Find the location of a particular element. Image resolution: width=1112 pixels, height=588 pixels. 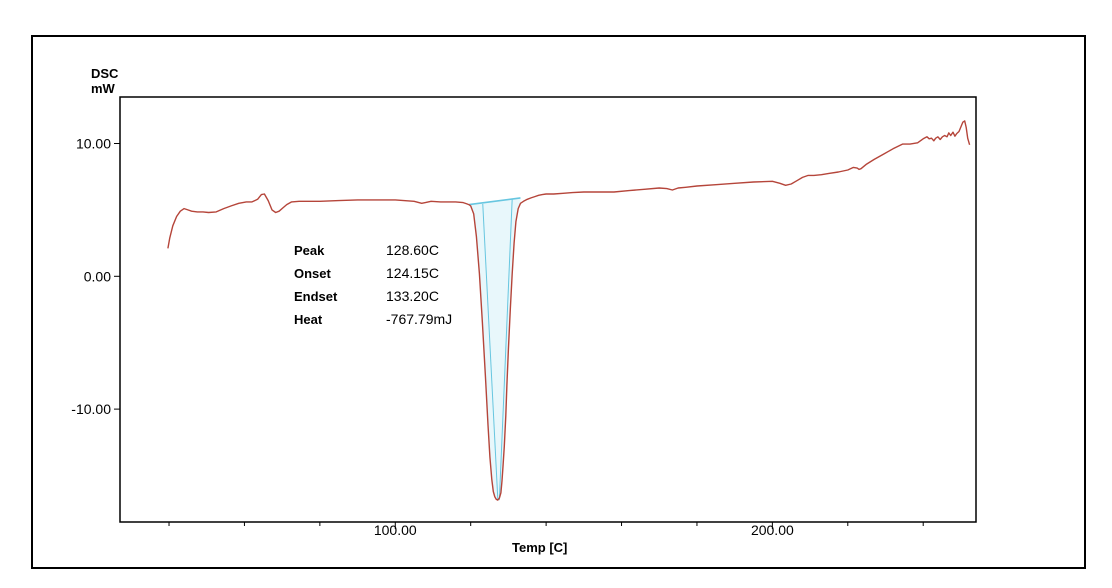

annotation-value: 124.15C is located at coordinates (412, 273).